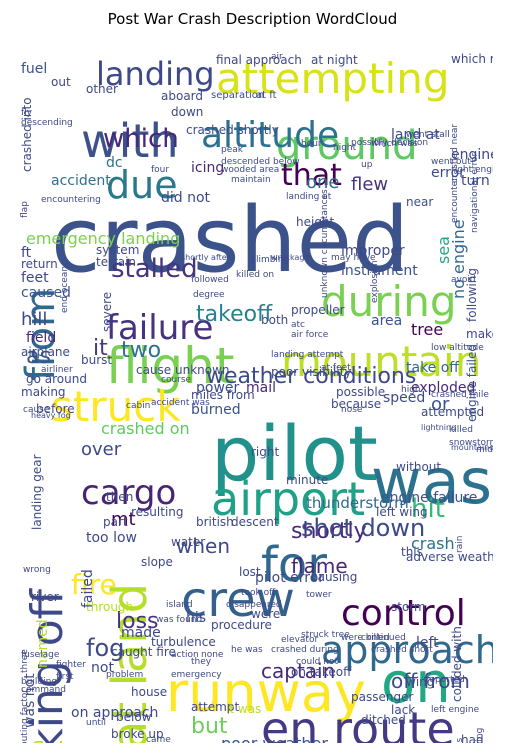 Image resolution: width=505 pixels, height=756 pixels. I want to click on cloud-word: had, so click(472, 738).